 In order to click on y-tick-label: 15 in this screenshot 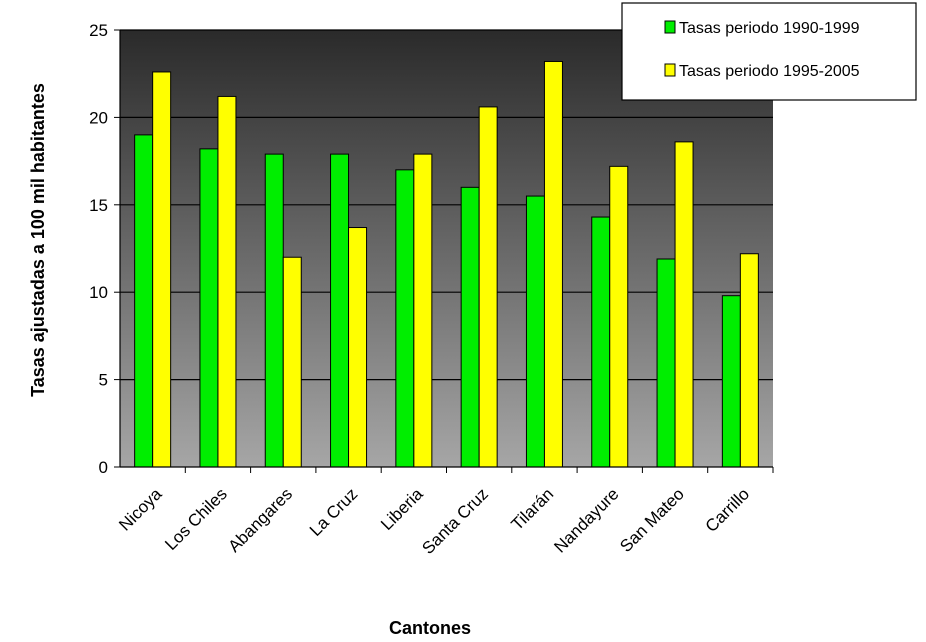, I will do `click(98, 205)`.